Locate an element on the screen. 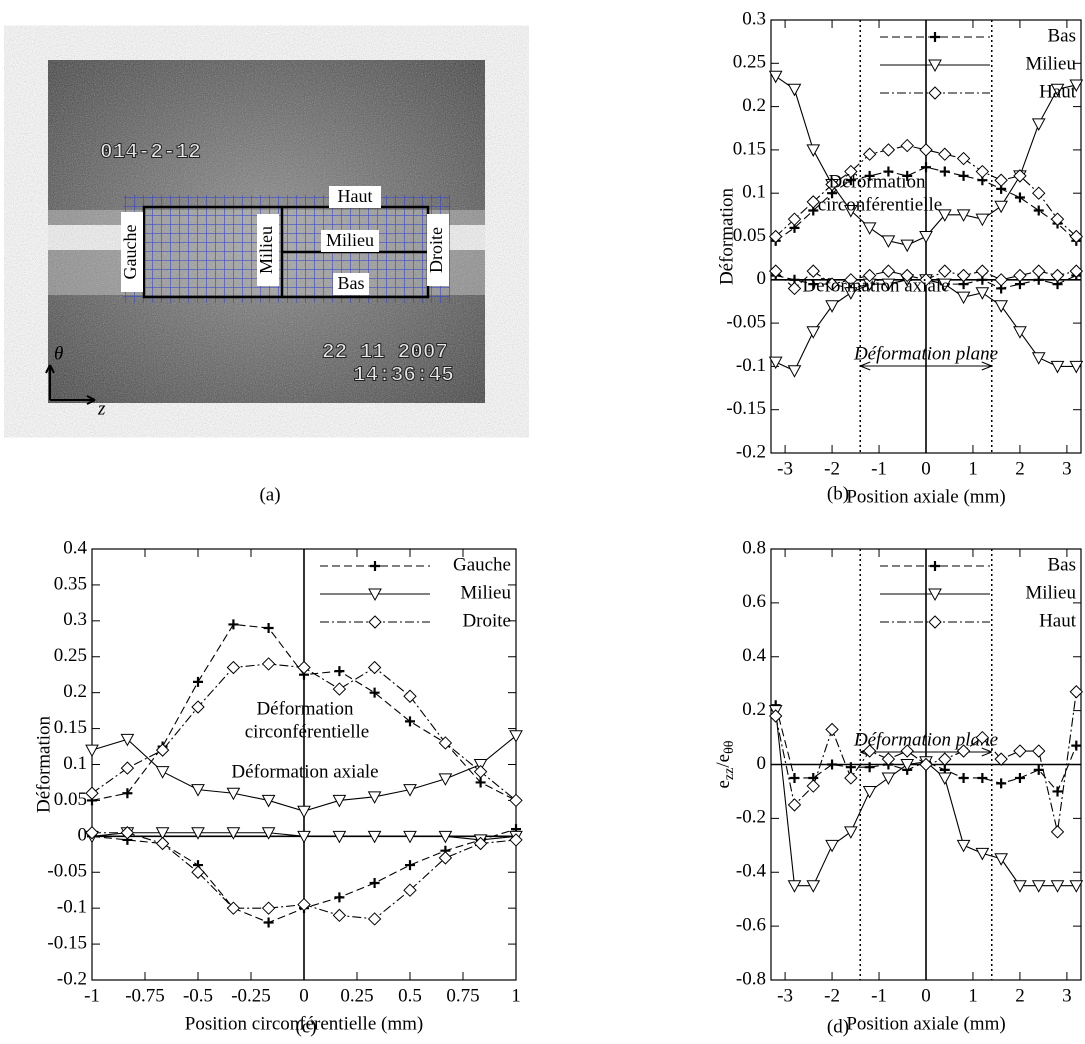 This screenshot has width=1085, height=1044. zone-label: Droite is located at coordinates (436, 250).